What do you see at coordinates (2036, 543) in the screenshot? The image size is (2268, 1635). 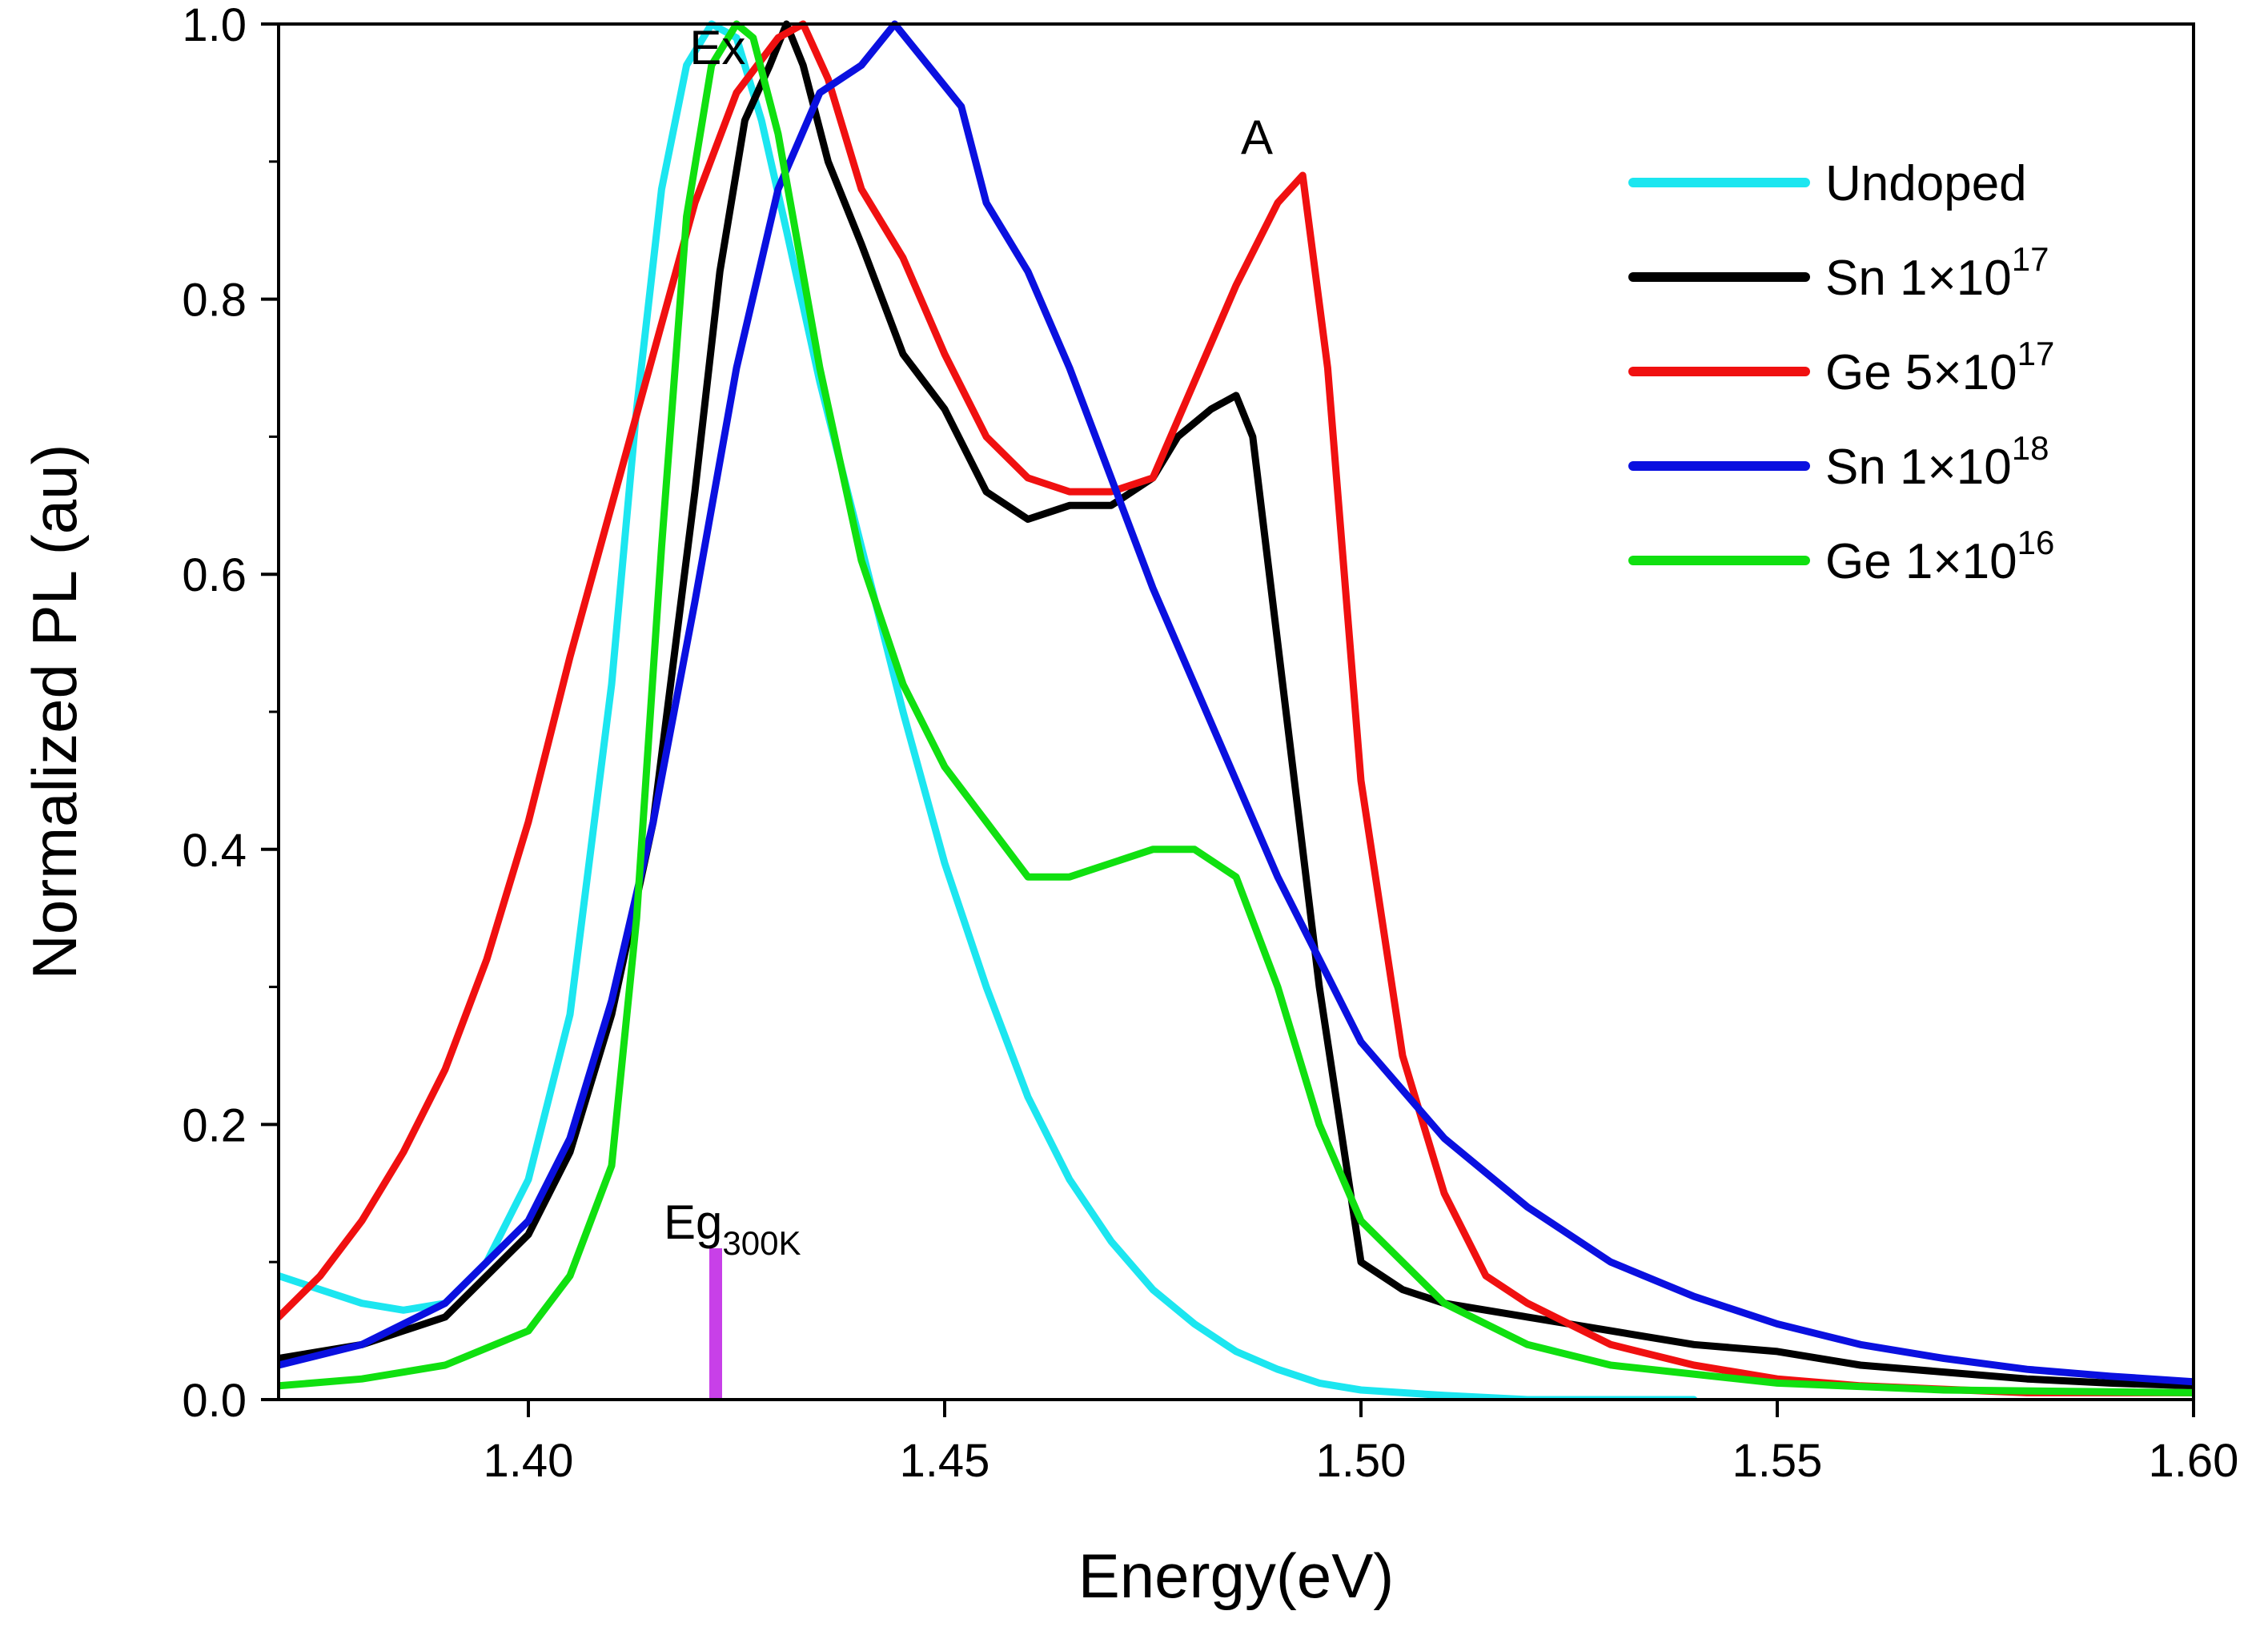 I see `legend-exponent-4: 16` at bounding box center [2036, 543].